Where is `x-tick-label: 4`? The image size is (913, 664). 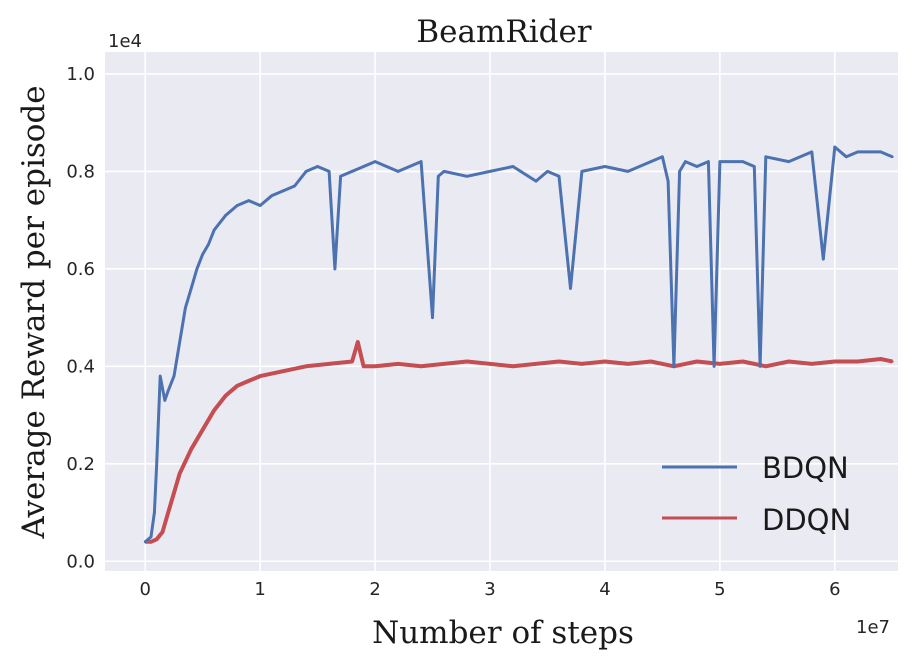
x-tick-label: 4 is located at coordinates (604, 589).